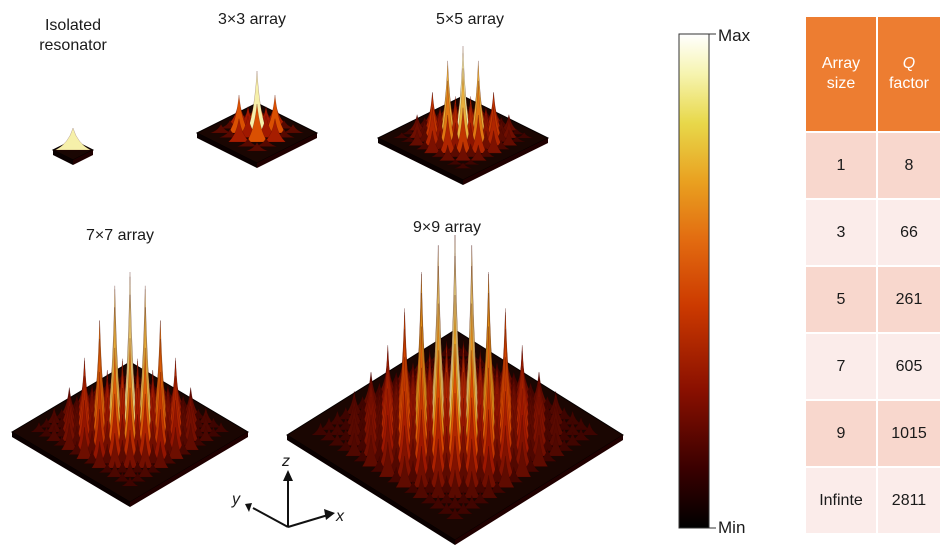 The image size is (942, 550). What do you see at coordinates (734, 35) in the screenshot?
I see `colorbar-max-label: Max` at bounding box center [734, 35].